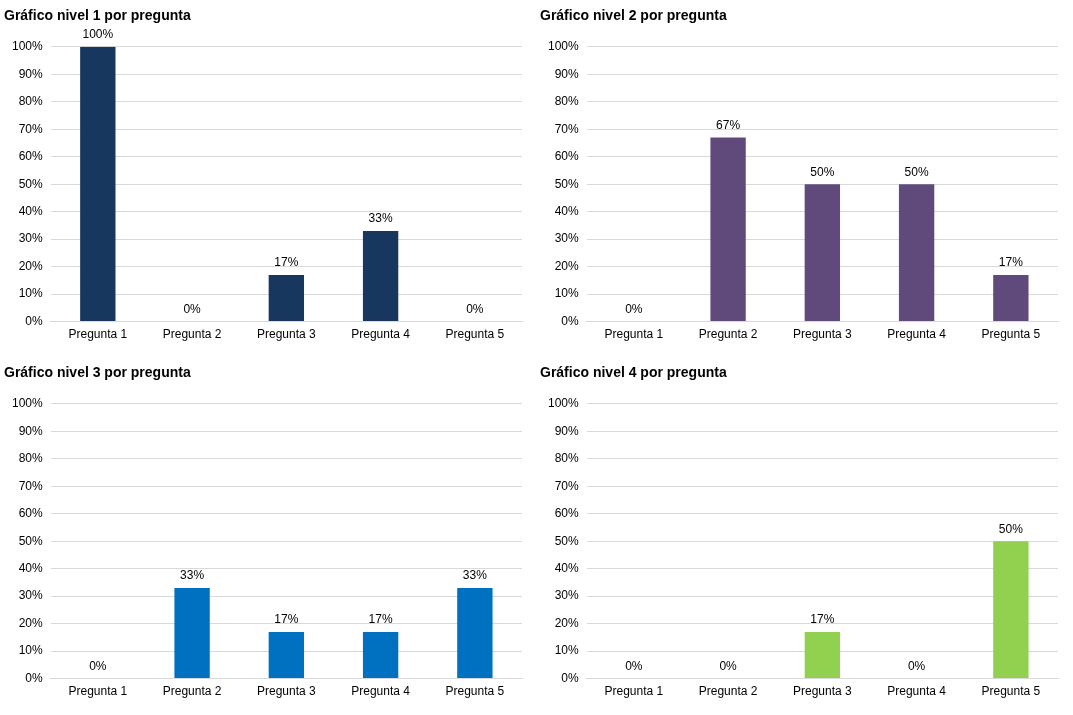  I want to click on chart-title: Gráfico nivel 3 por pregunta, so click(97, 372).